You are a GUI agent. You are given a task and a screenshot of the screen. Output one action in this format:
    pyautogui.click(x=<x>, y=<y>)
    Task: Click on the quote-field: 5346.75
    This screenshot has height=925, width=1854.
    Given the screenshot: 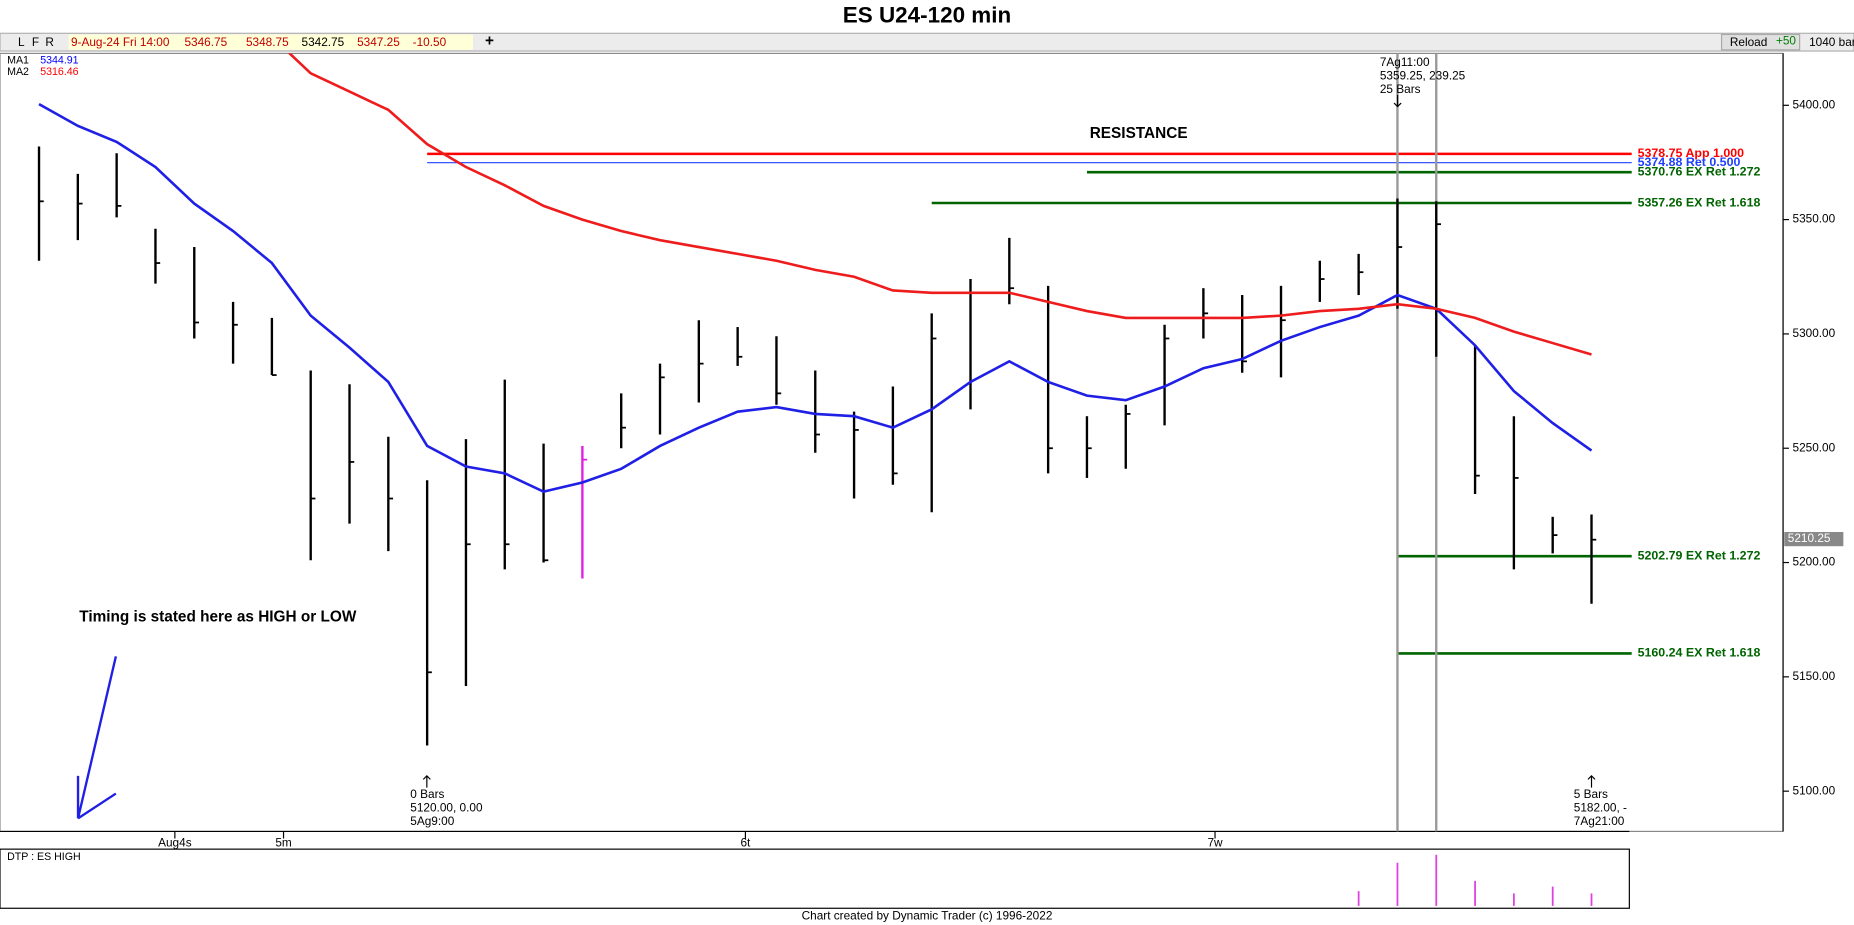 What is the action you would take?
    pyautogui.click(x=205, y=42)
    